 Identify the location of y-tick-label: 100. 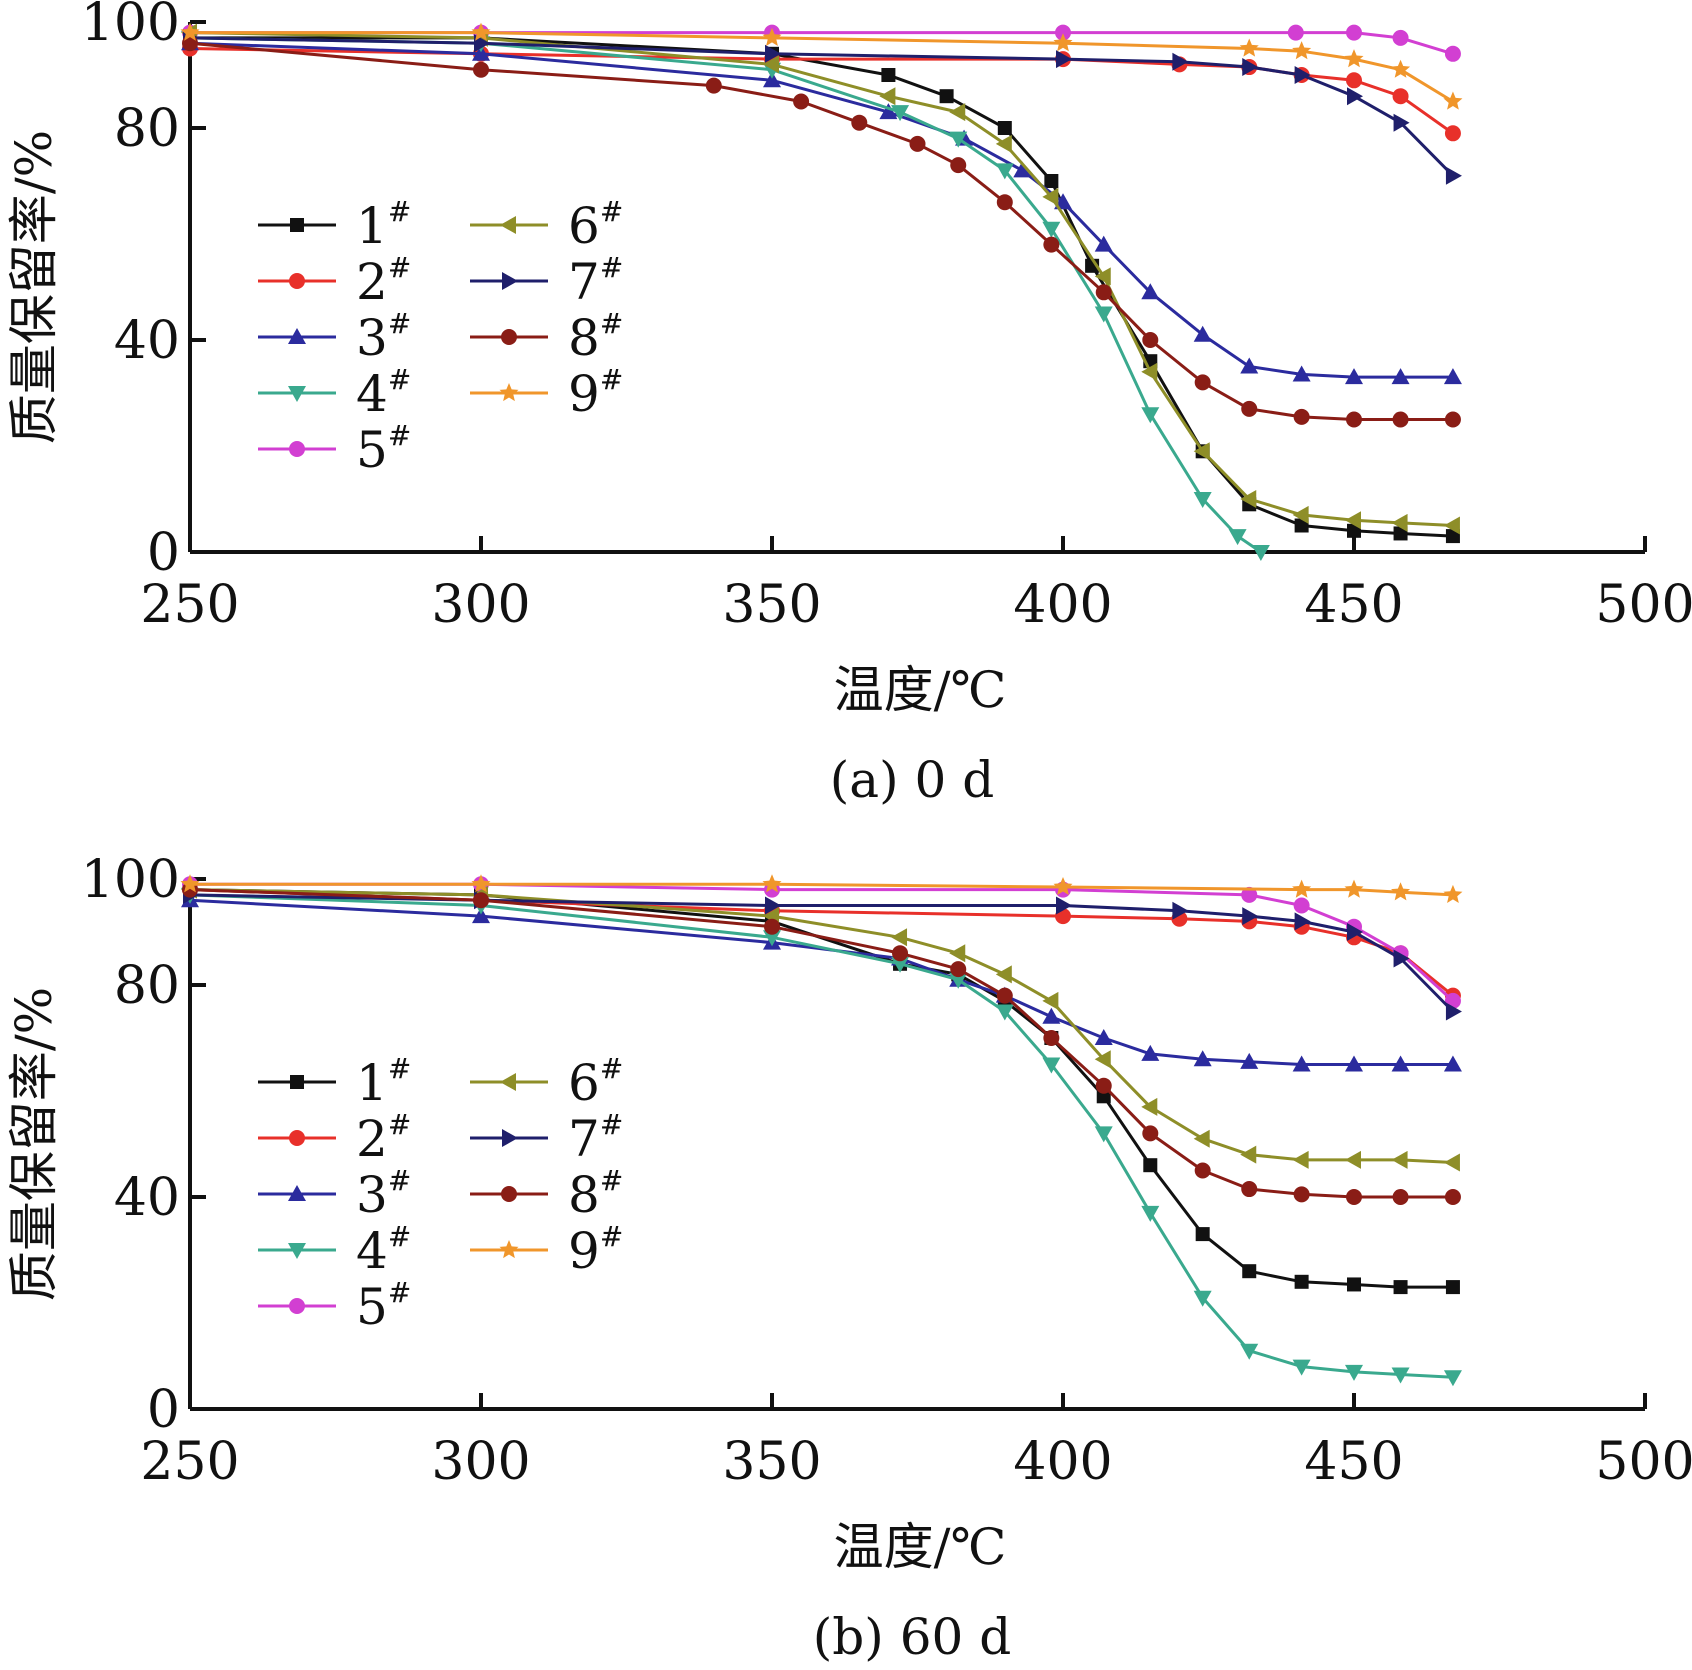
(130, 26).